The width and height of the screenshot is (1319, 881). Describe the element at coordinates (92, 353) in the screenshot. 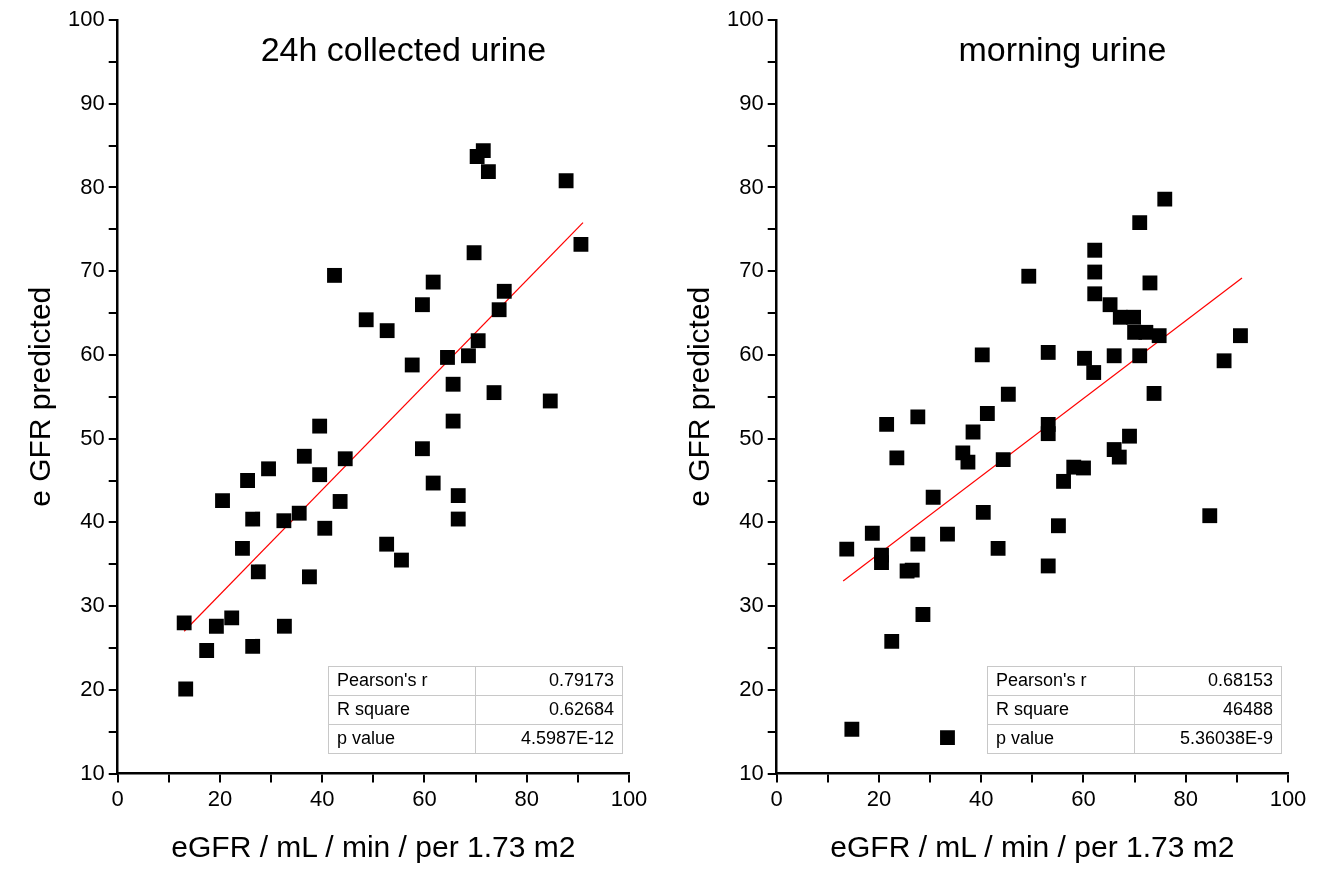

I see `y-tick-label: 60` at that location.